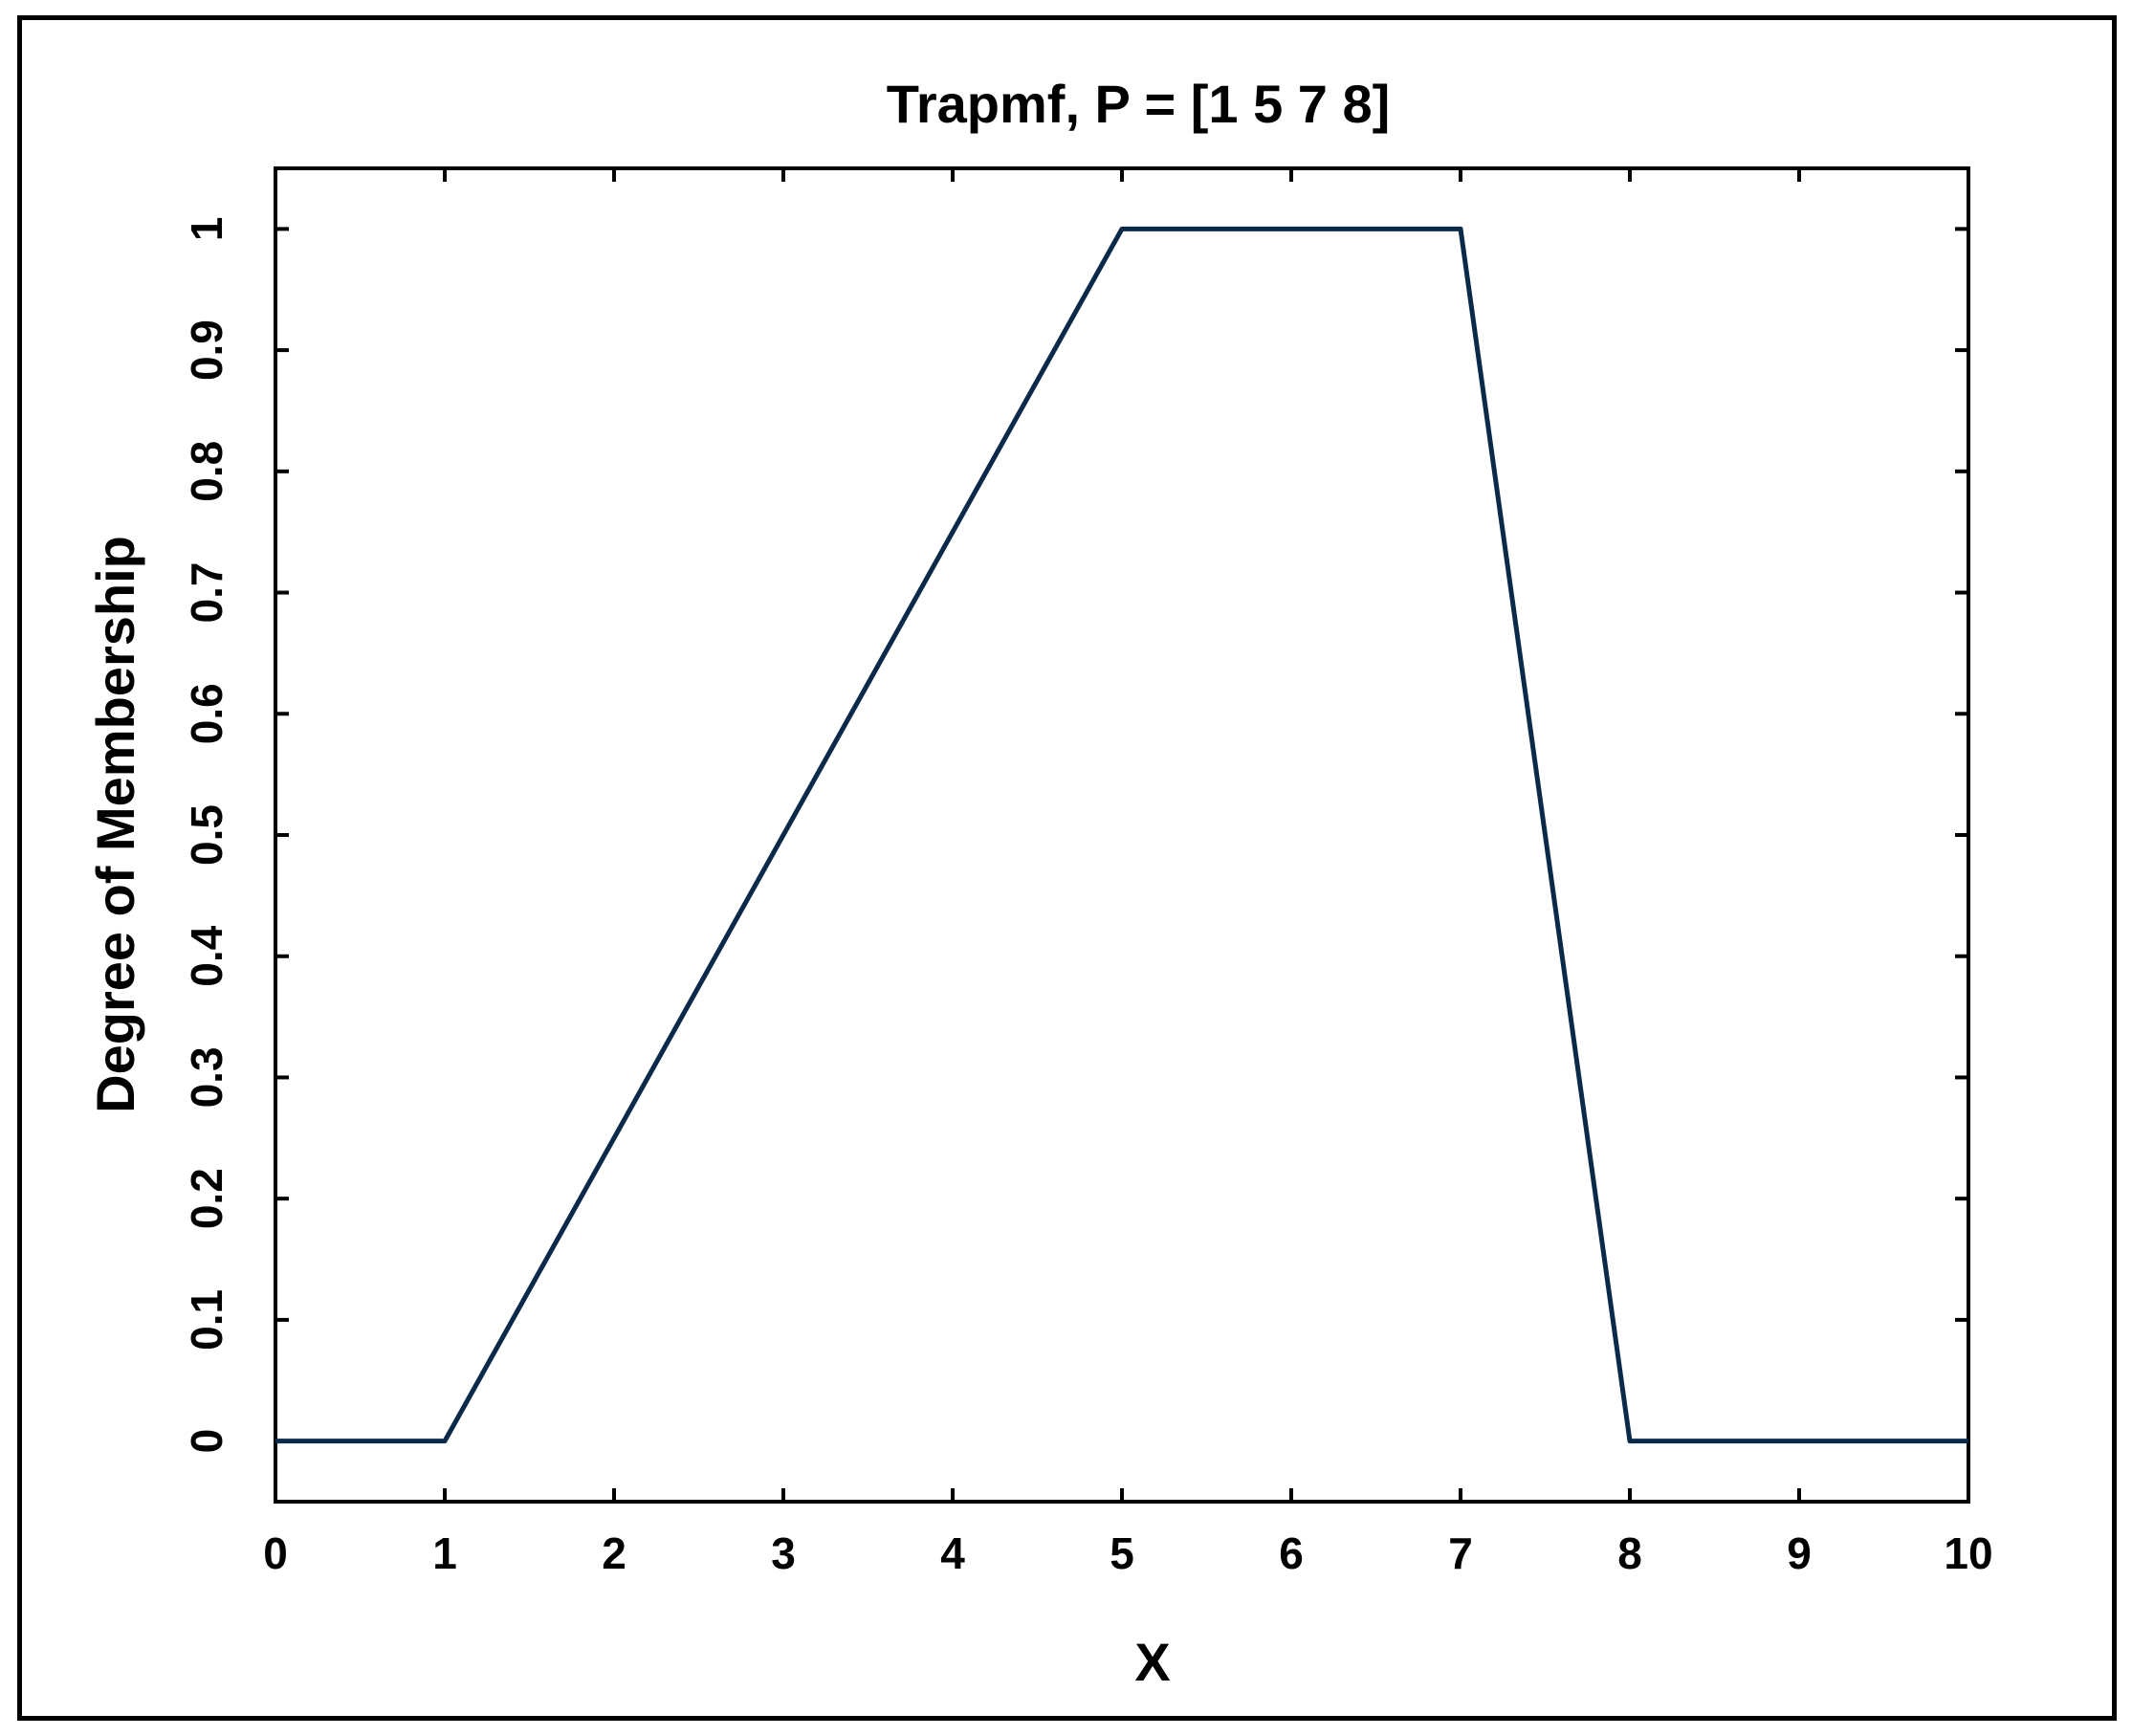 The height and width of the screenshot is (1736, 2132). Describe the element at coordinates (206, 593) in the screenshot. I see `y-tick-label: 0.7` at that location.